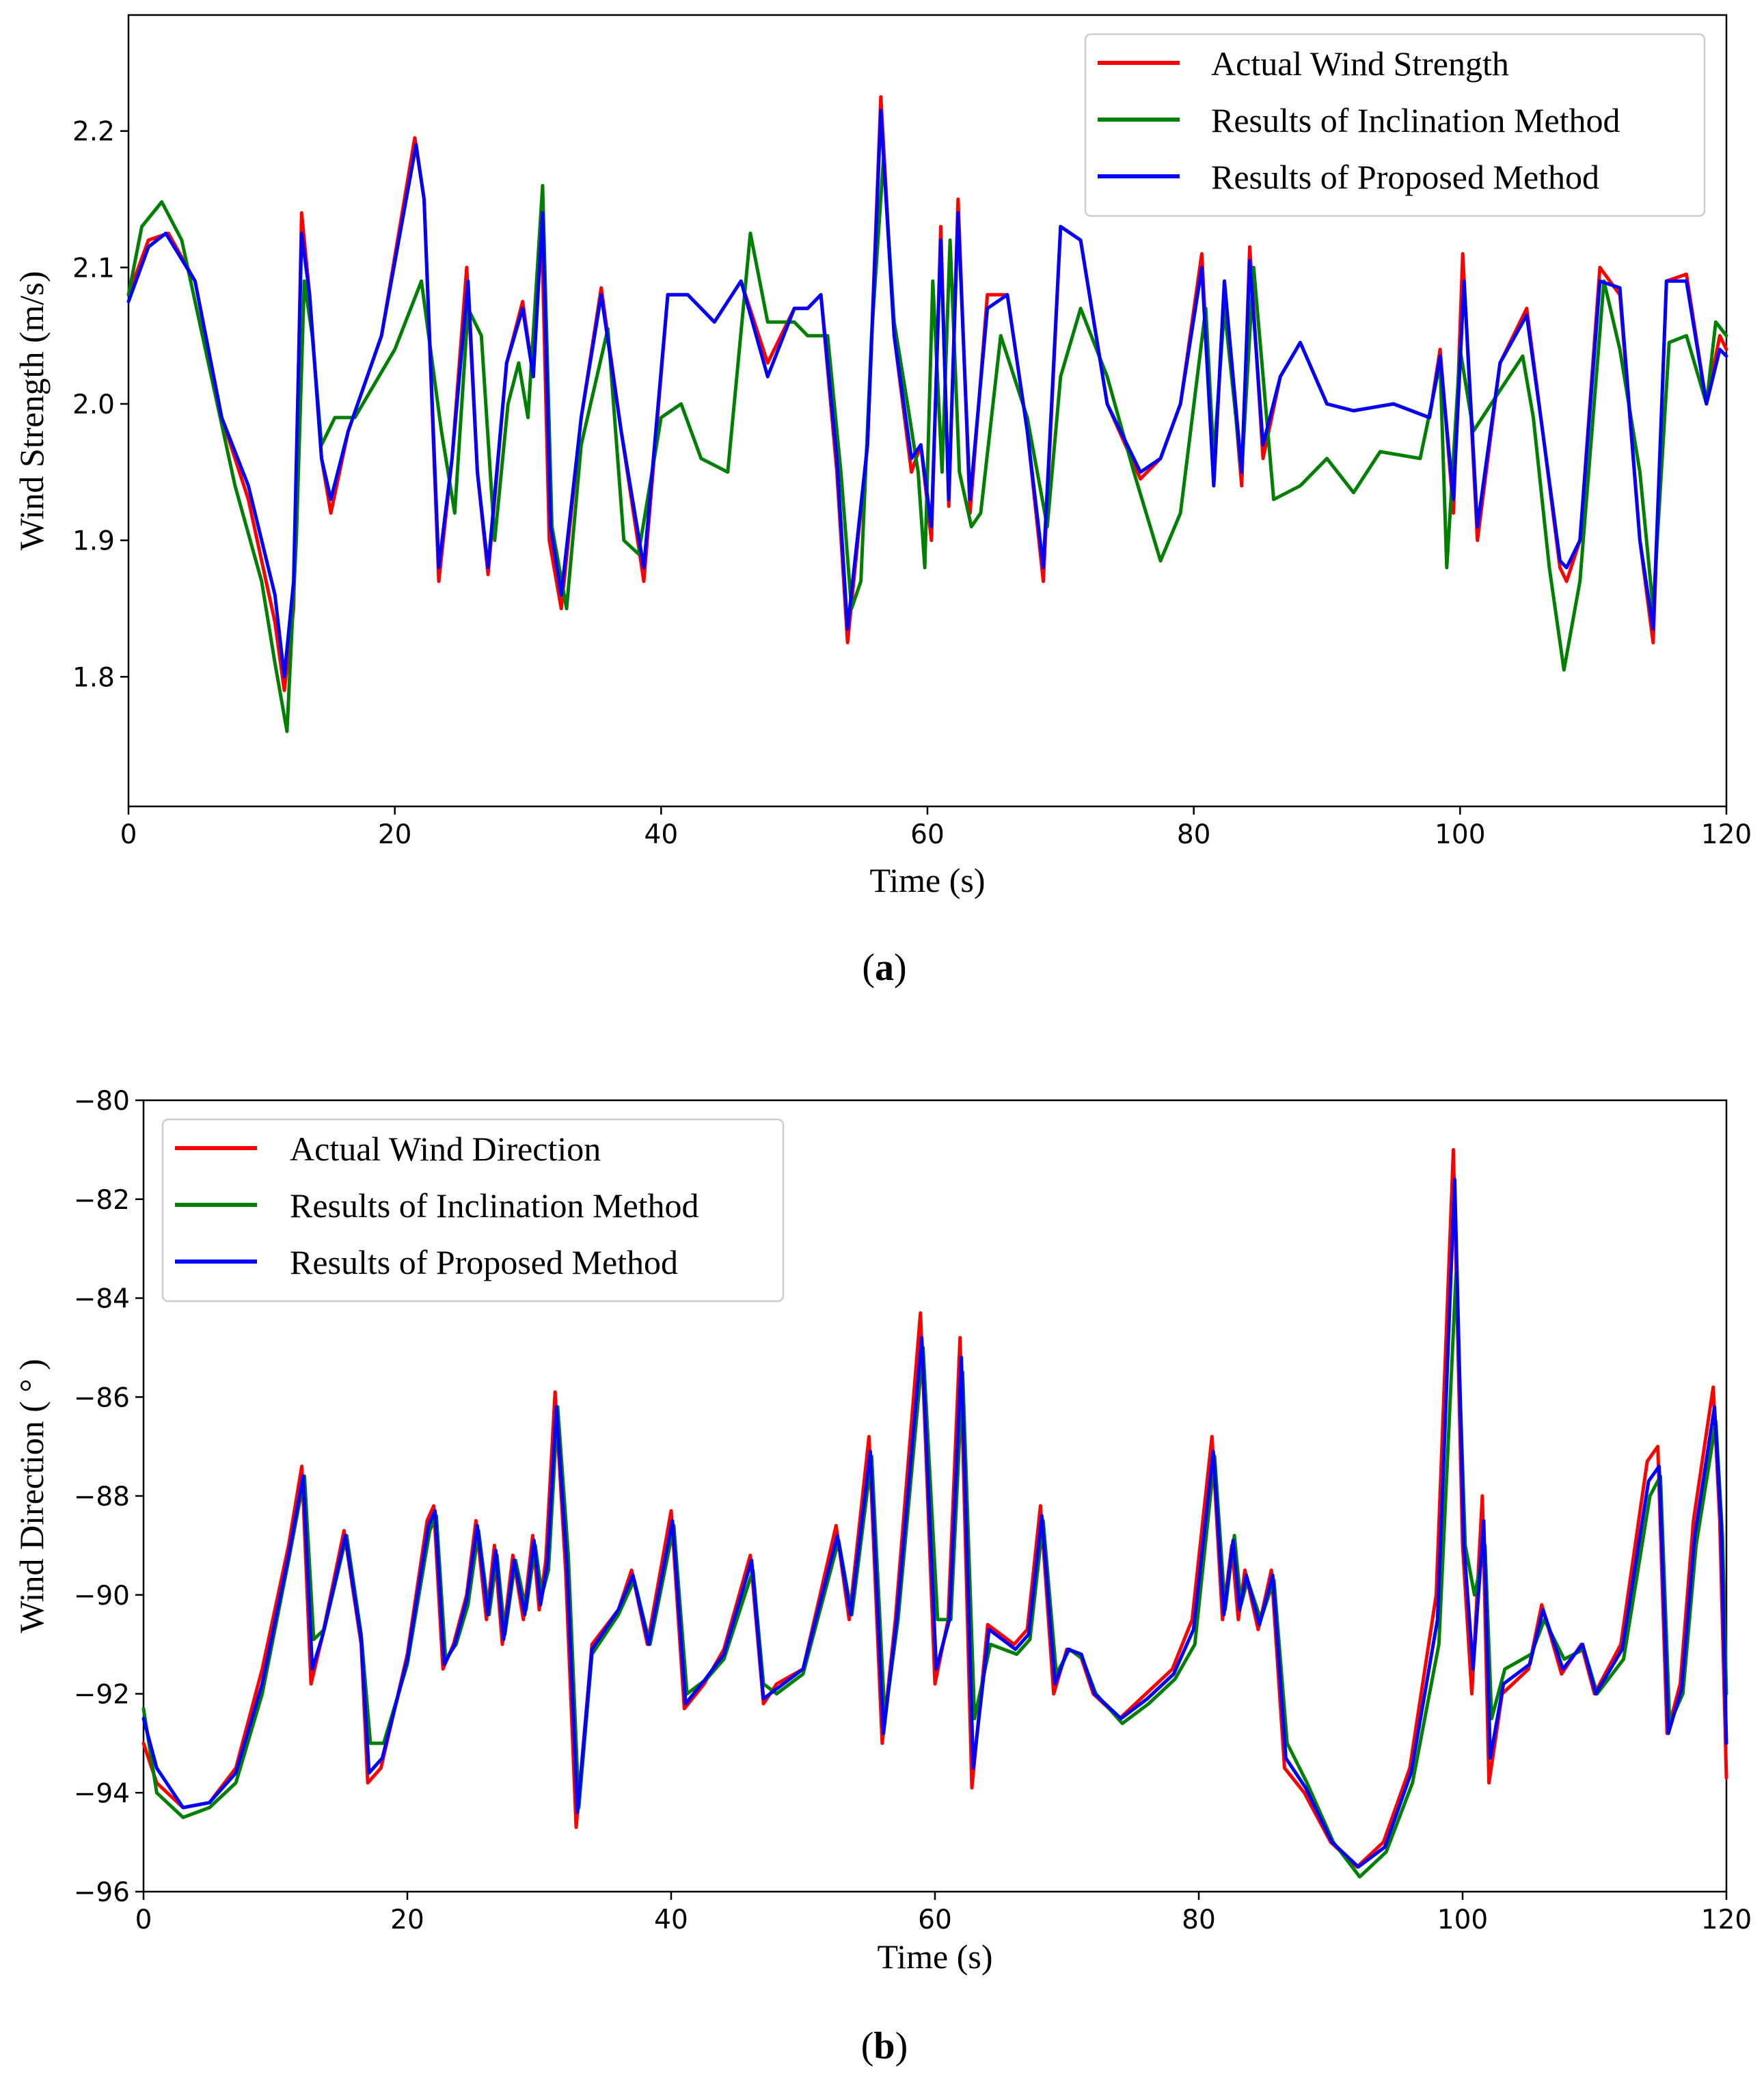 The image size is (1764, 2083). I want to click on y-tick-label-a: 2.1, so click(93, 268).